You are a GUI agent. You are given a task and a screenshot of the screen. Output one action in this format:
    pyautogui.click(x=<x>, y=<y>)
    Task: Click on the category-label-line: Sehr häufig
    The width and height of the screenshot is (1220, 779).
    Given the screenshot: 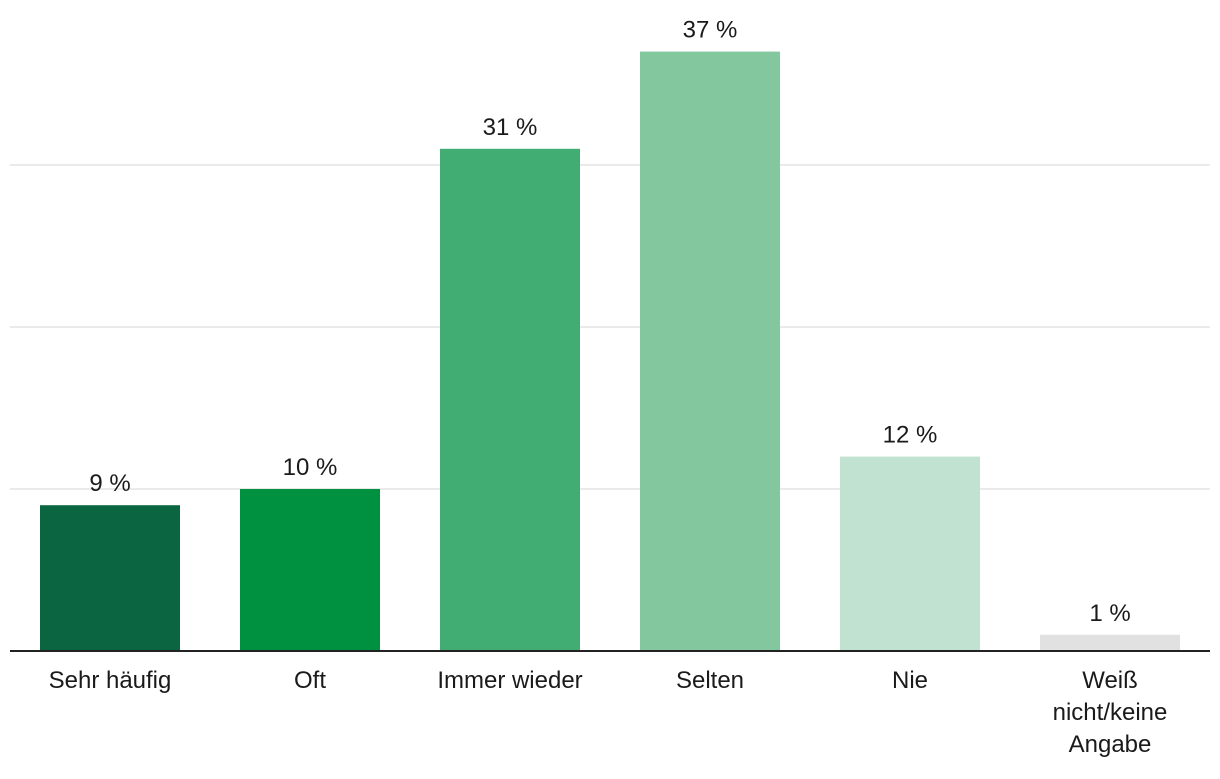 What is the action you would take?
    pyautogui.click(x=110, y=680)
    